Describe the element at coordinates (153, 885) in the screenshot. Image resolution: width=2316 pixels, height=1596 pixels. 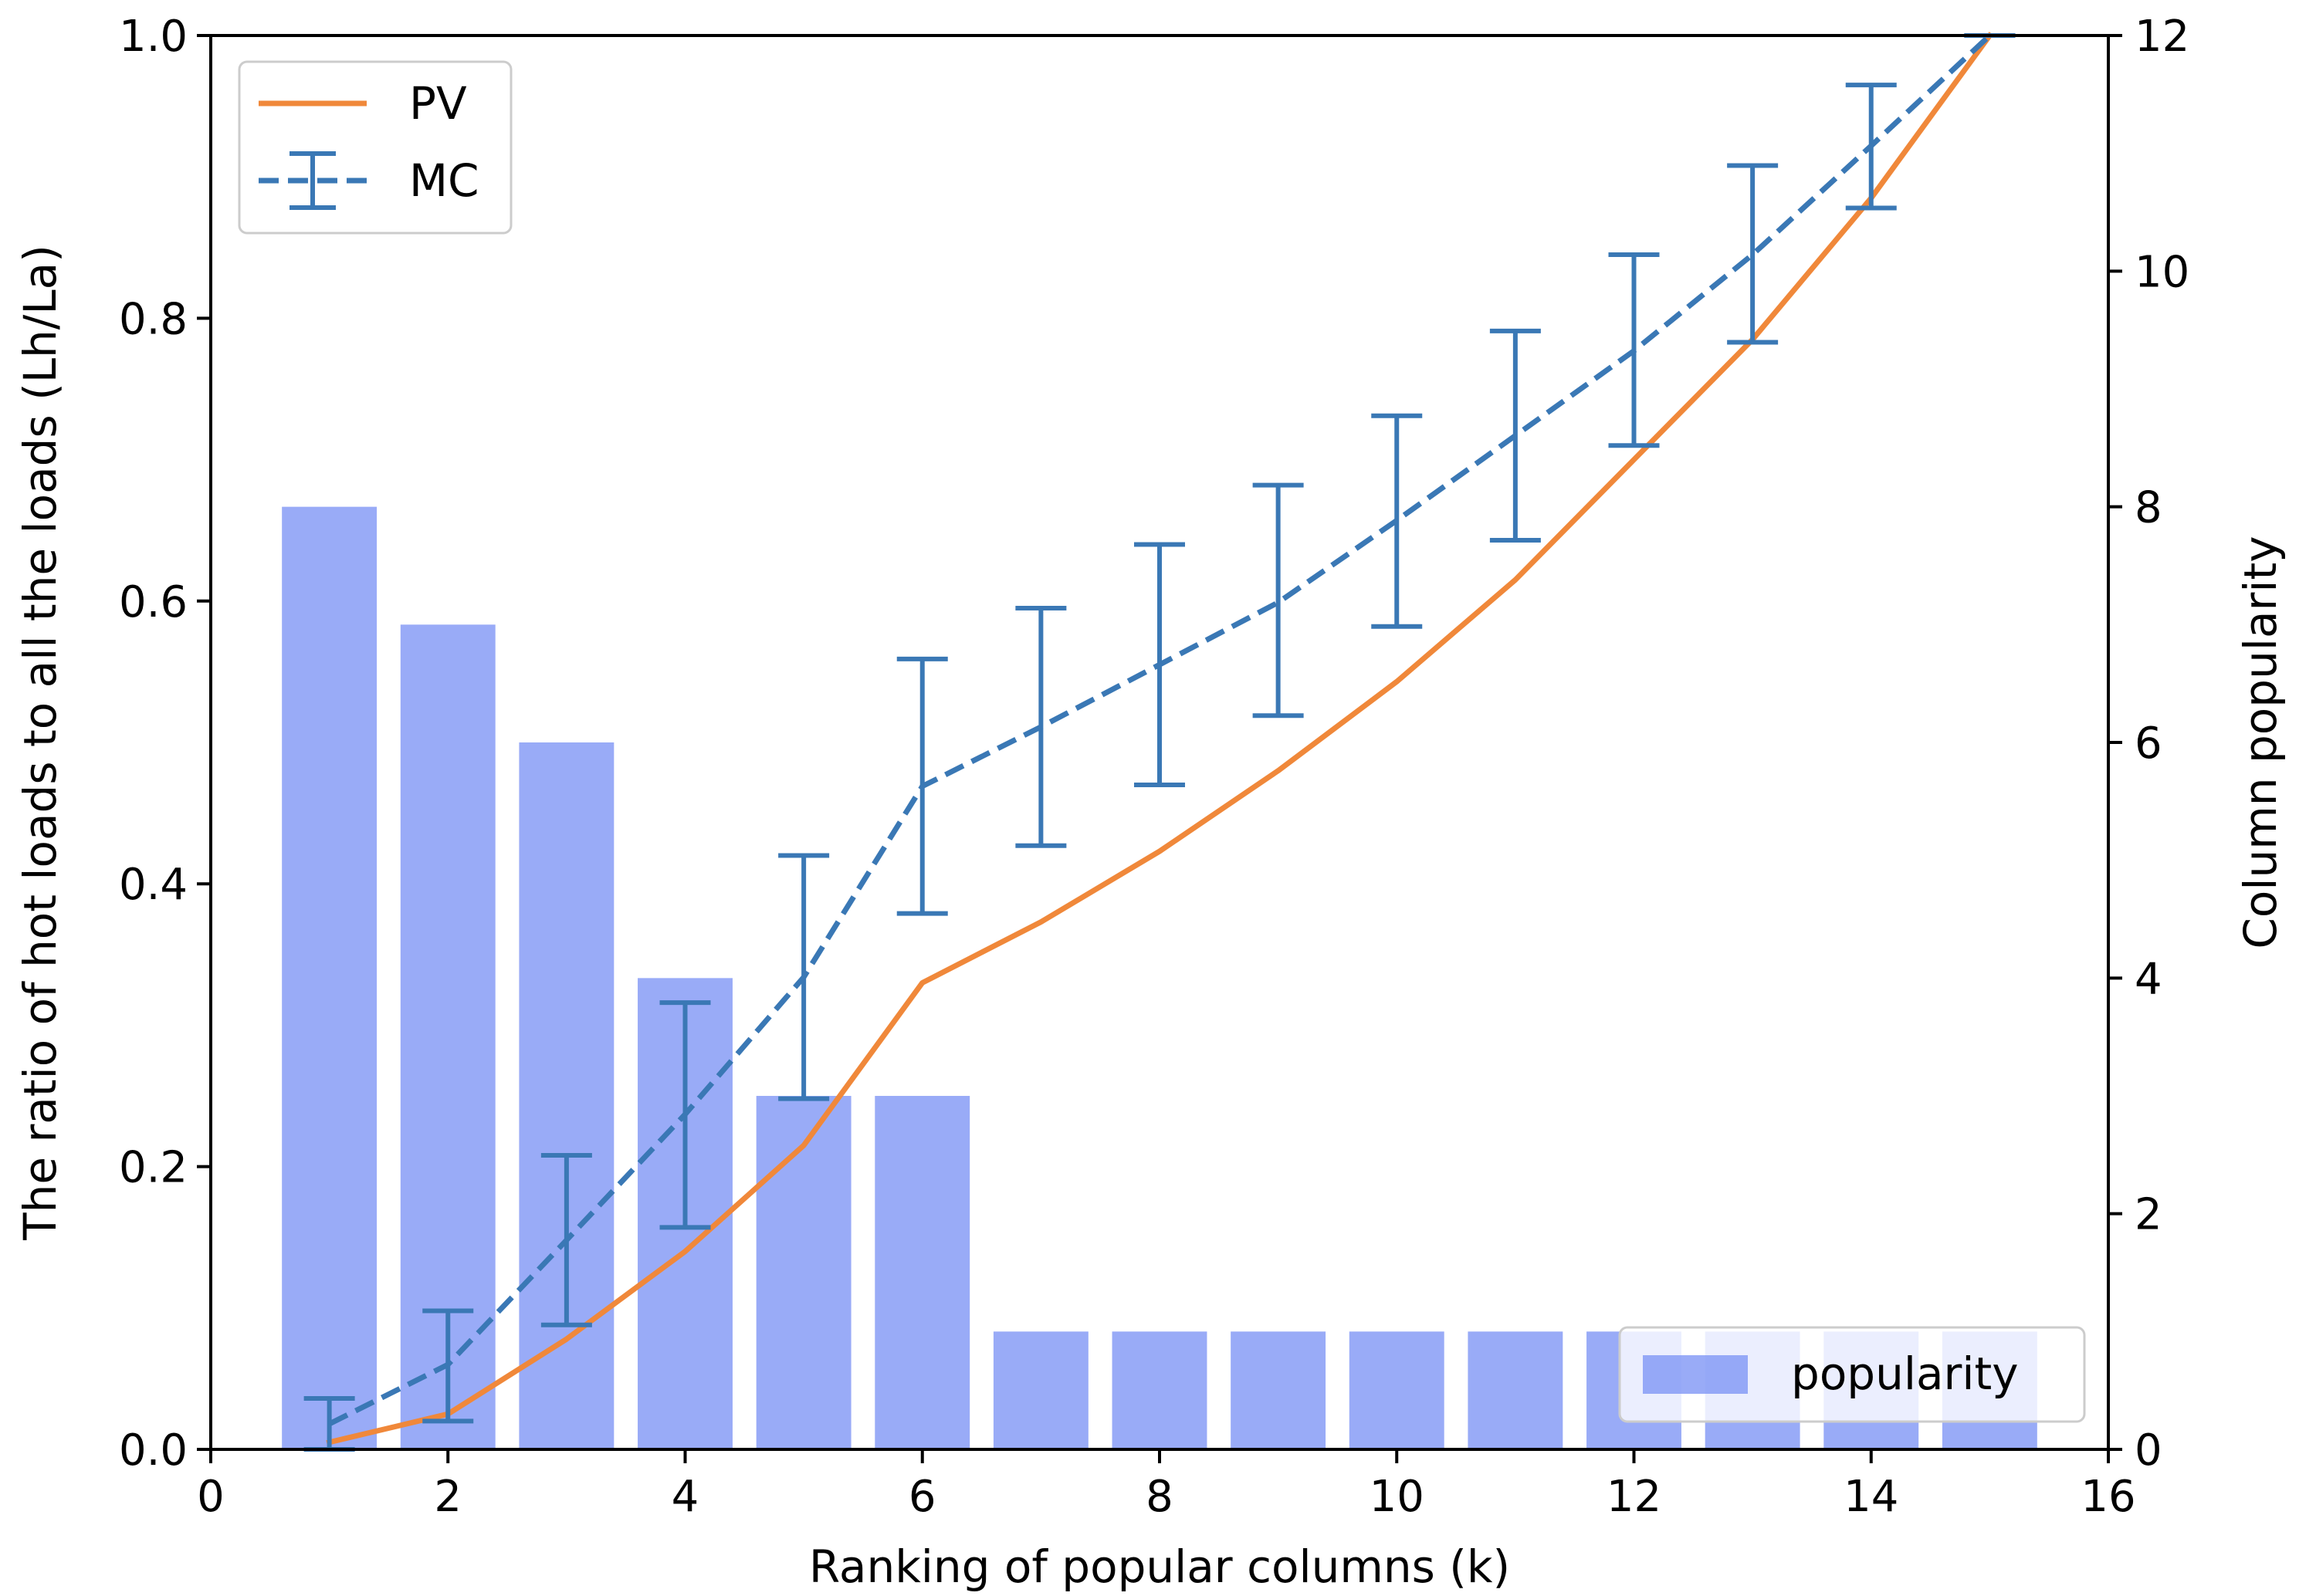
I see `y-left-tick-label: 0.4` at that location.